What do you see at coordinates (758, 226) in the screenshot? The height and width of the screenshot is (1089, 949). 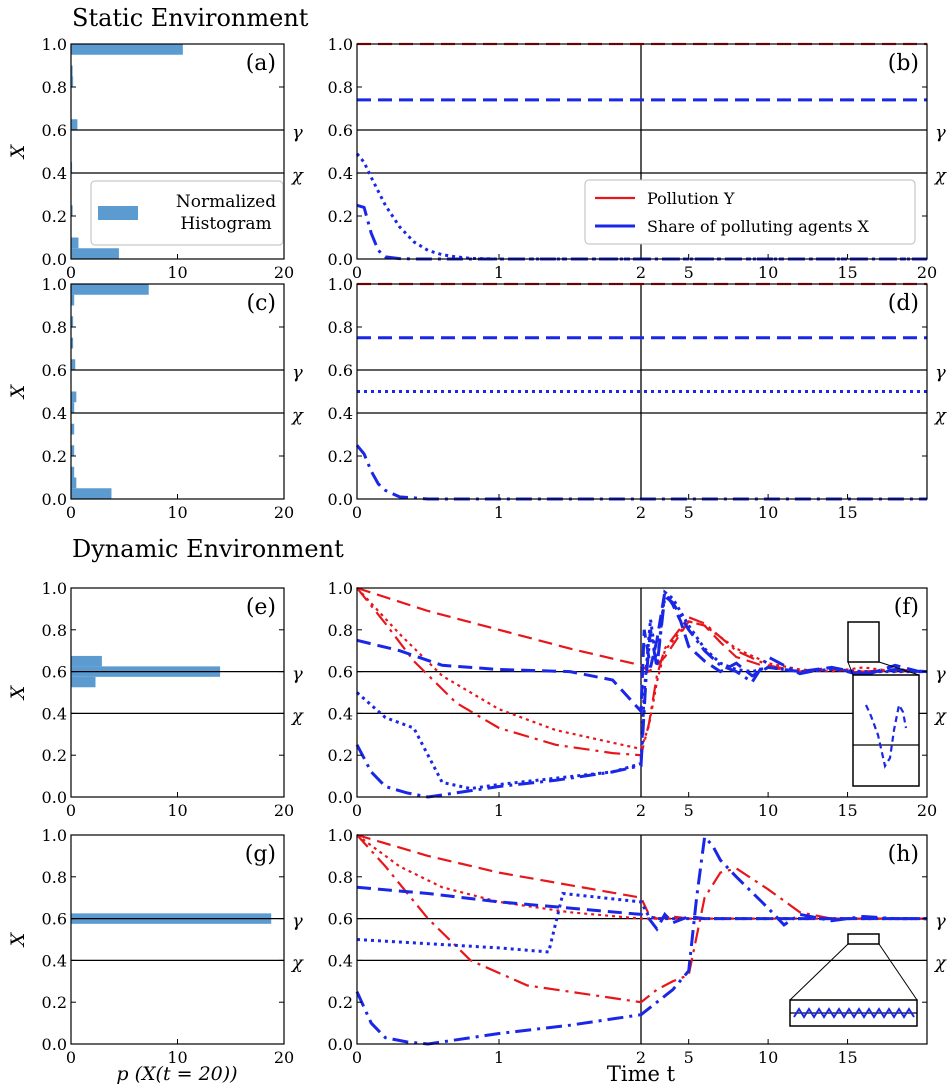 I see `legend-share-text: Share of polluting agents X` at bounding box center [758, 226].